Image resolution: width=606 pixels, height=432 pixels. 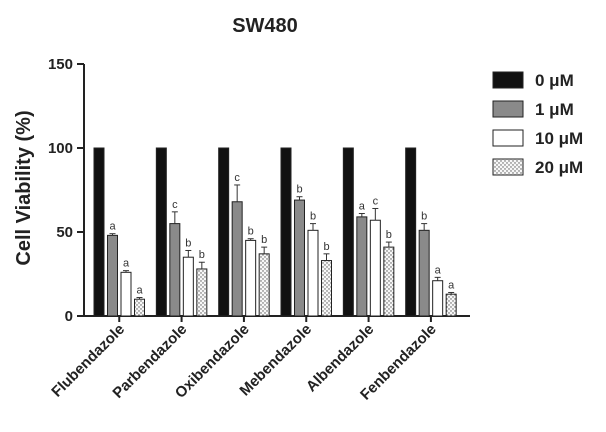 What do you see at coordinates (554, 80) in the screenshot?
I see `legend-label: 0 μM` at bounding box center [554, 80].